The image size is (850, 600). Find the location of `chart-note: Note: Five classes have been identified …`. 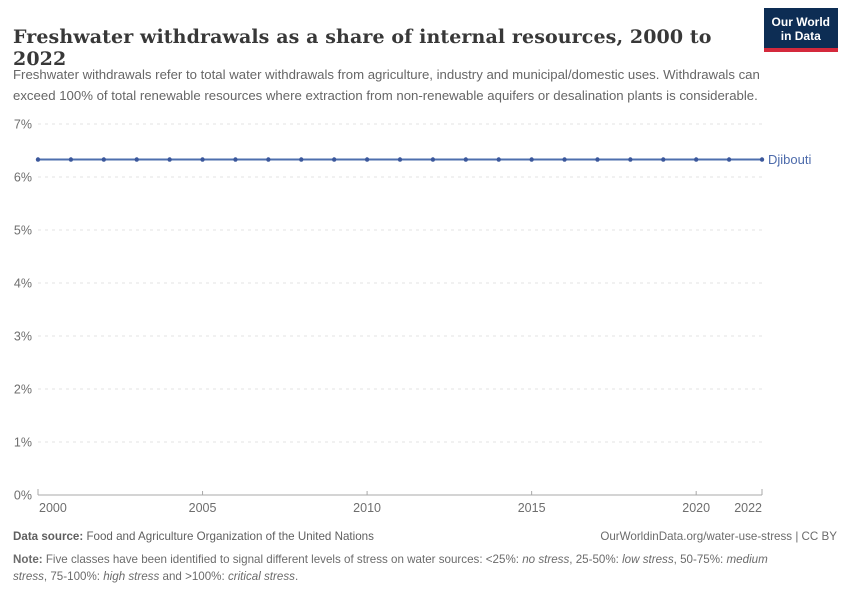

chart-note: Note: Five classes have been identified … is located at coordinates (390, 568).